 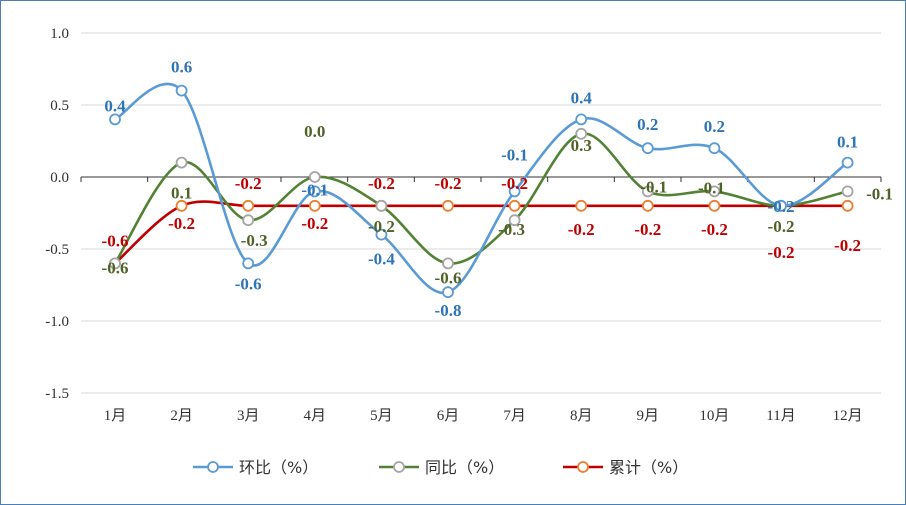 What do you see at coordinates (314, 131) in the screenshot?
I see `data-label: 0.0` at bounding box center [314, 131].